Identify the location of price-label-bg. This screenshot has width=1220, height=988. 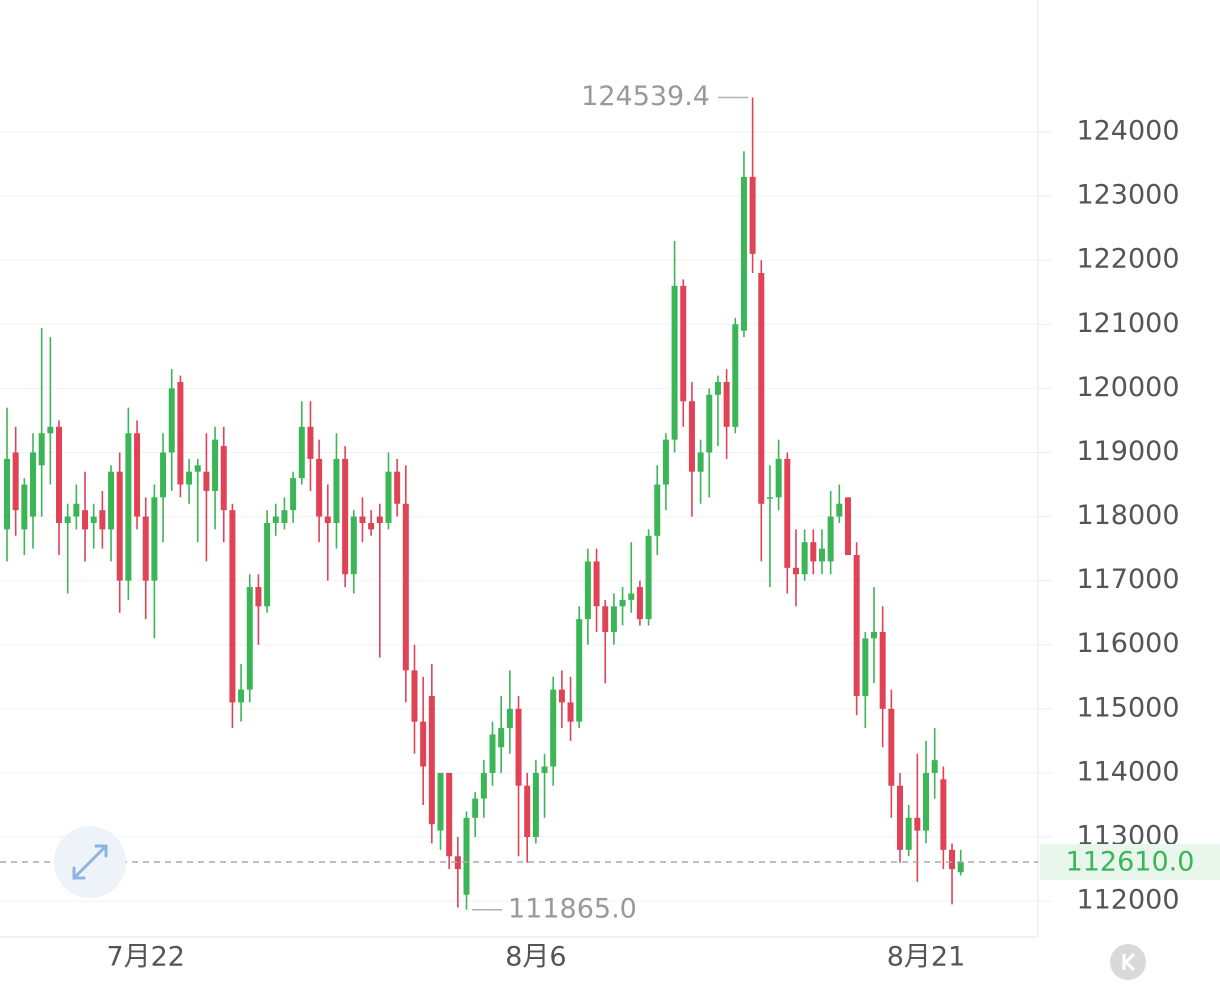
(1130, 862).